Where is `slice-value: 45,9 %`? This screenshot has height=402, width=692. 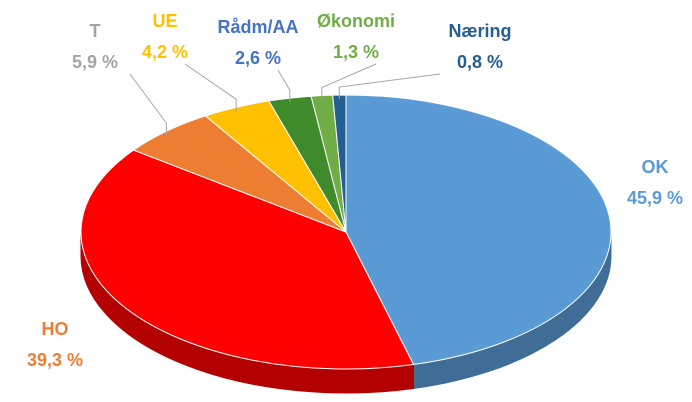
slice-value: 45,9 % is located at coordinates (655, 198).